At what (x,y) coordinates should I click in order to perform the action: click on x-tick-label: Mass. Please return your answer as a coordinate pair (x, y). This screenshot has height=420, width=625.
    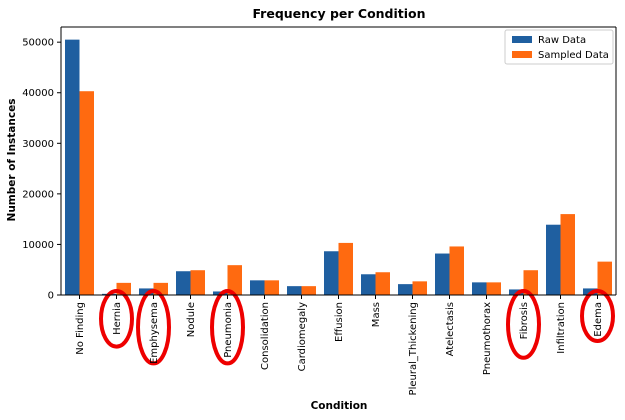
    Looking at the image, I should click on (376, 314).